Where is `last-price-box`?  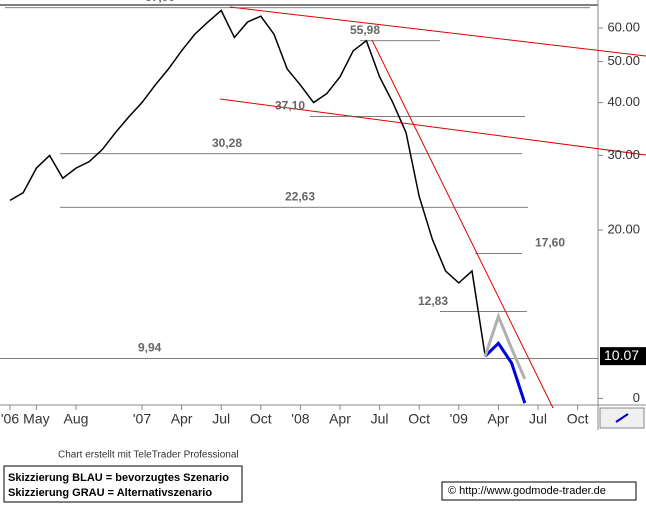 last-price-box is located at coordinates (623, 356).